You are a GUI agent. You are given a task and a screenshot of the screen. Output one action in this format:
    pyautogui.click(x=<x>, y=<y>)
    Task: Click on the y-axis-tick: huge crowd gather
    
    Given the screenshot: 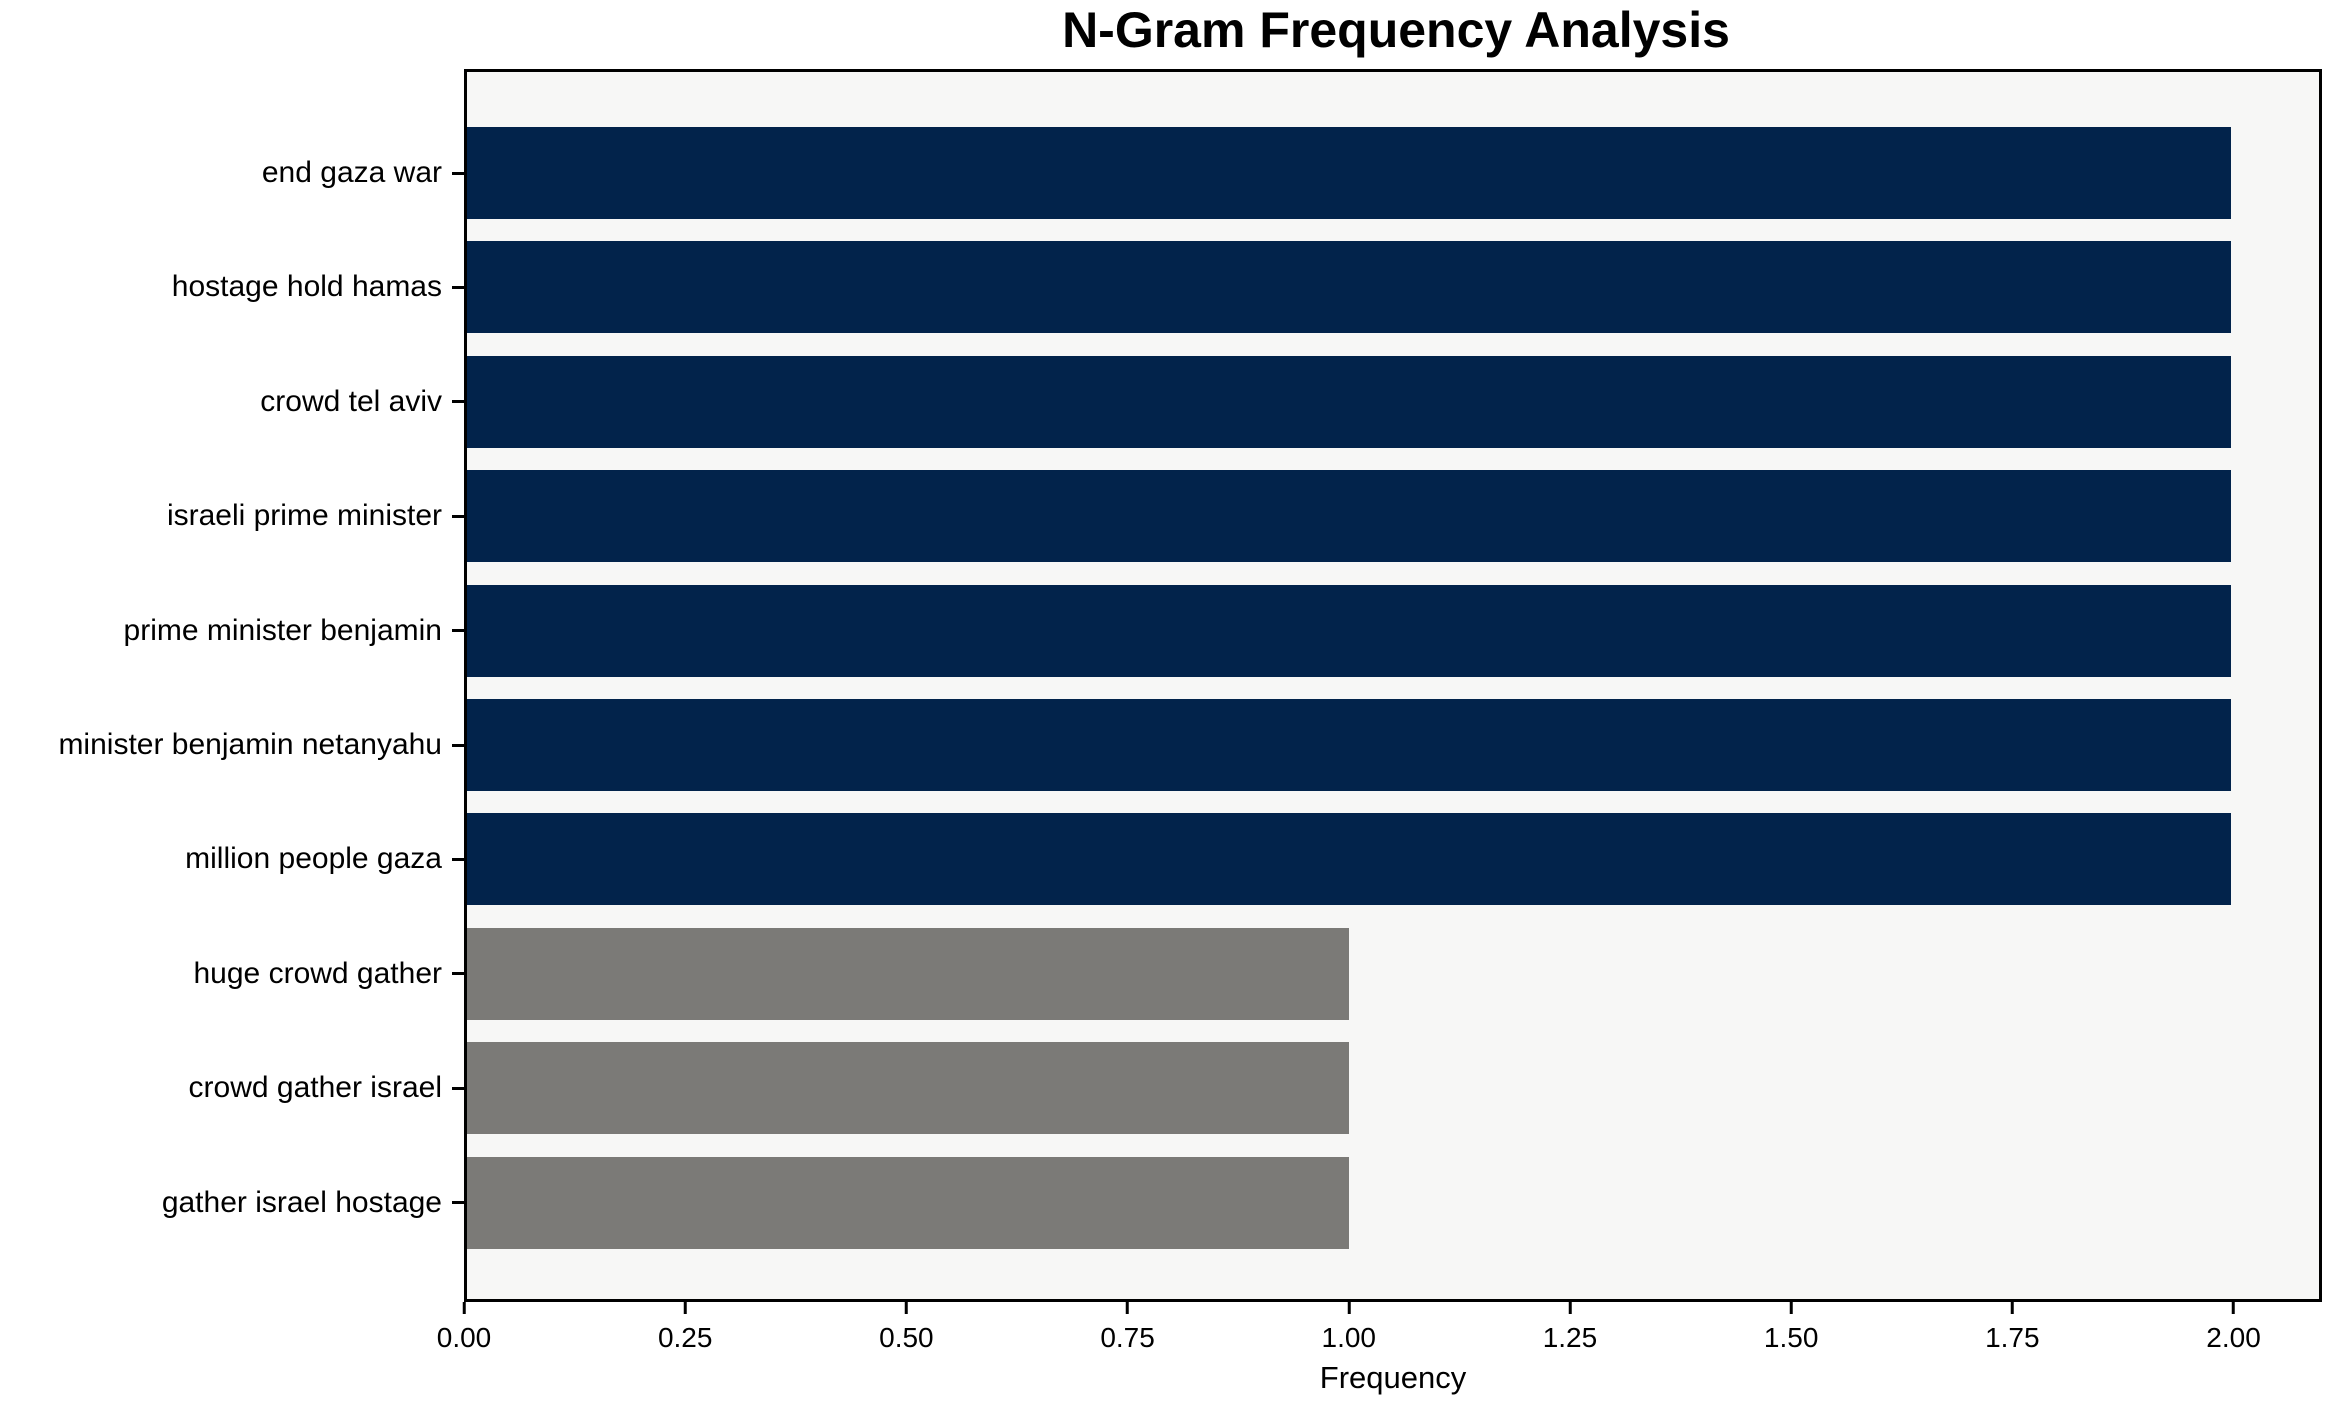 What is the action you would take?
    pyautogui.click(x=328, y=974)
    